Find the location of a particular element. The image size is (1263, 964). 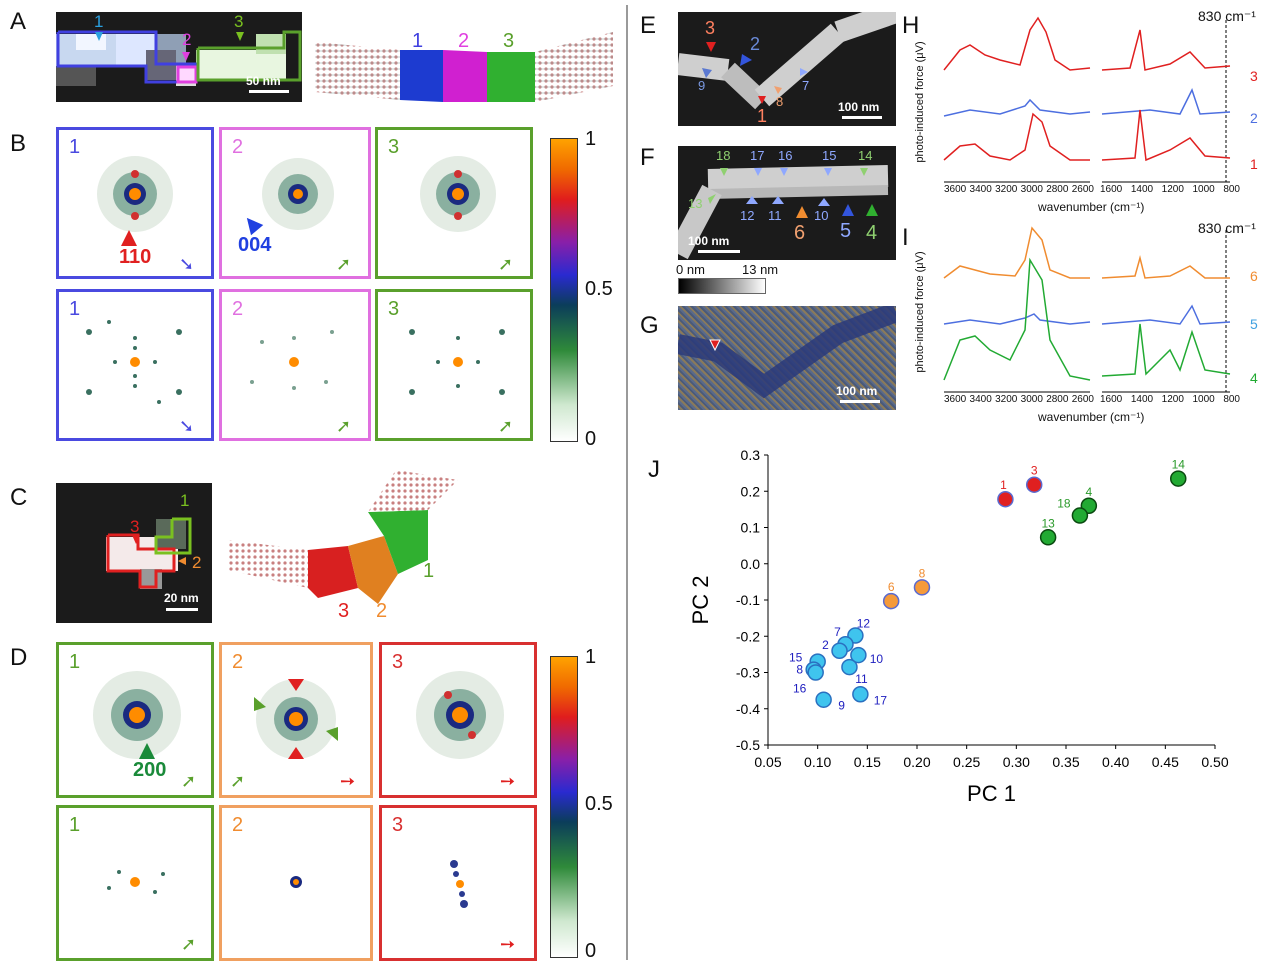

marker-e-2: 2 is located at coordinates (755, 44).